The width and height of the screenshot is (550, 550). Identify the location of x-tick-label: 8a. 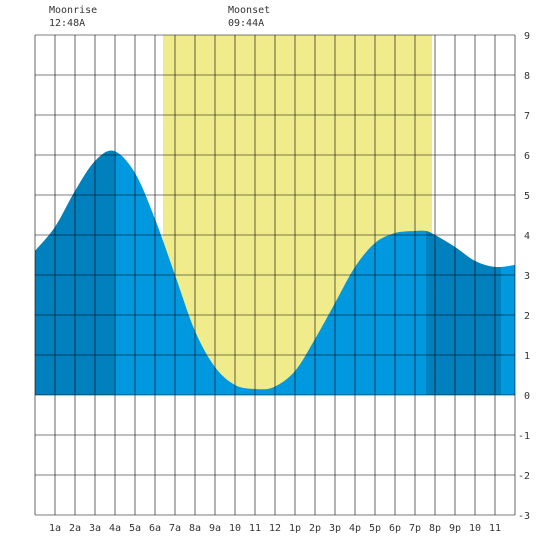
(195, 528).